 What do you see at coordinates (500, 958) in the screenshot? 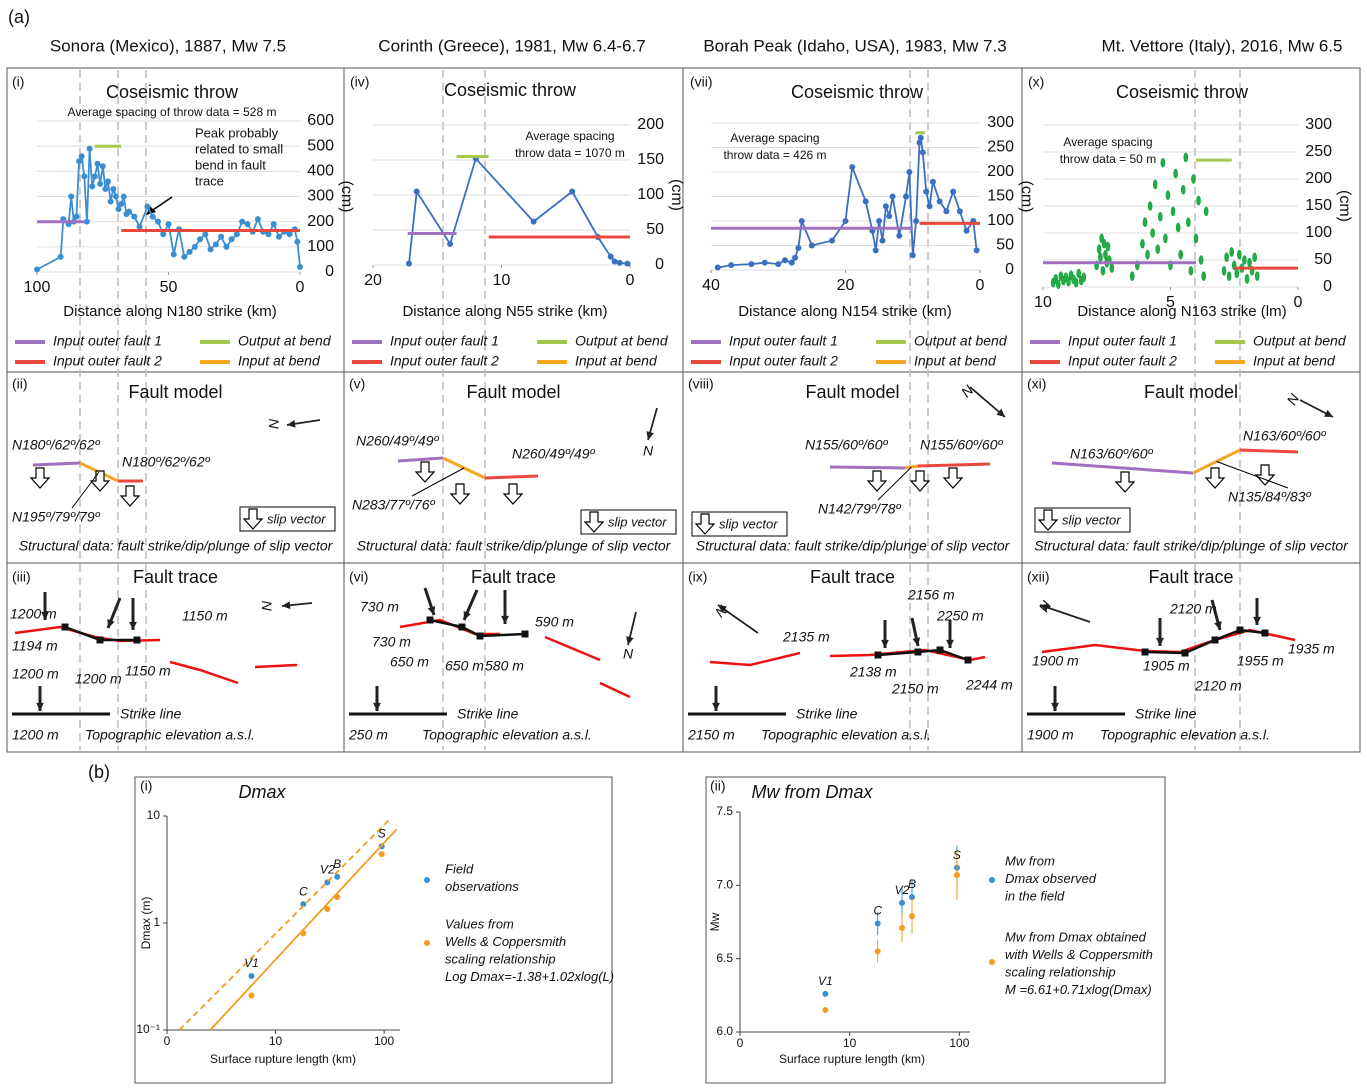
I see `legend-label: scaling relationship` at bounding box center [500, 958].